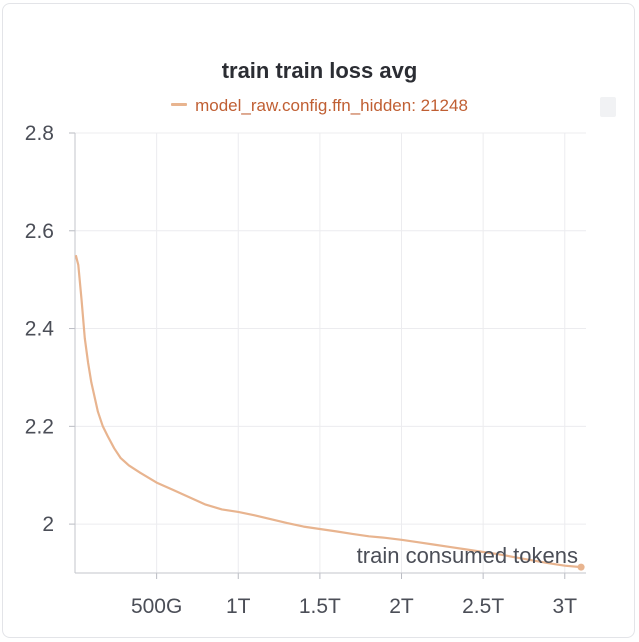  Describe the element at coordinates (40, 329) in the screenshot. I see `y-tick-label: 2.4` at that location.